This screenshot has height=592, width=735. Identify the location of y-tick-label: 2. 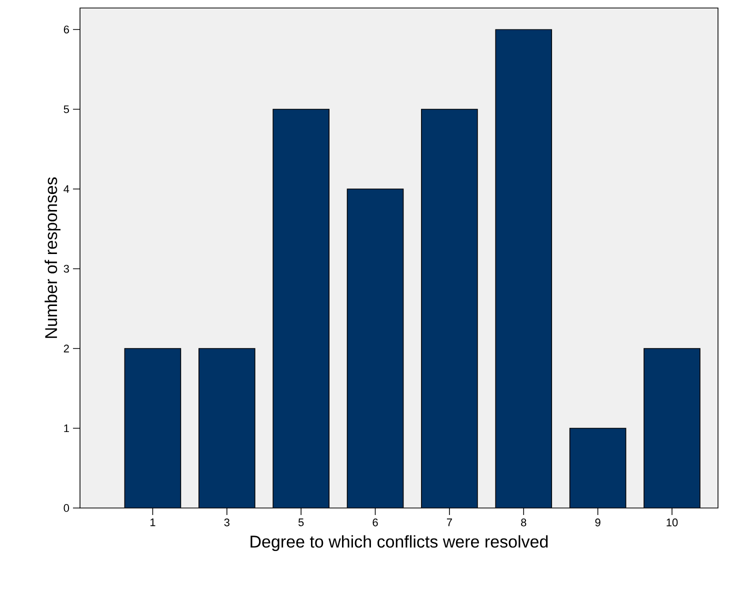
(66, 348).